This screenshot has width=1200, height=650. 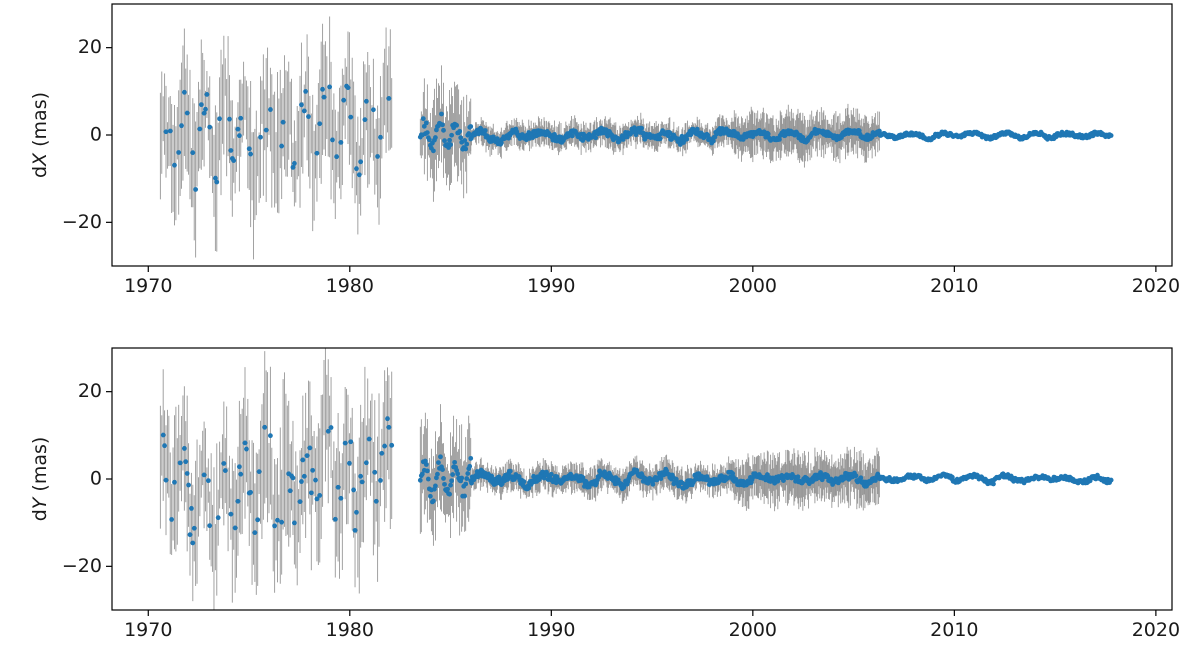 I want to click on y-axis-label-dy: dY (mas), so click(x=40, y=479).